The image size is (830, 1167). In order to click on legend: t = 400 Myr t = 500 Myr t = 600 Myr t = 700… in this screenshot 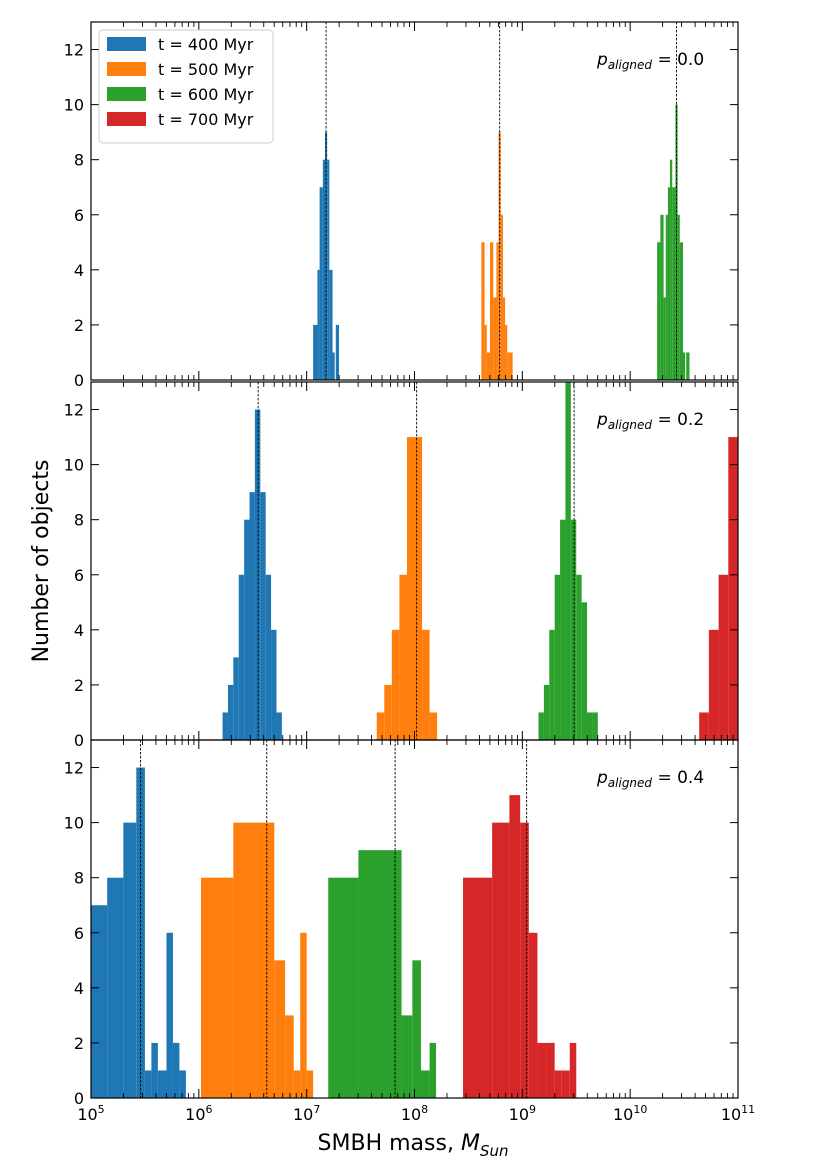, I will do `click(186, 86)`.